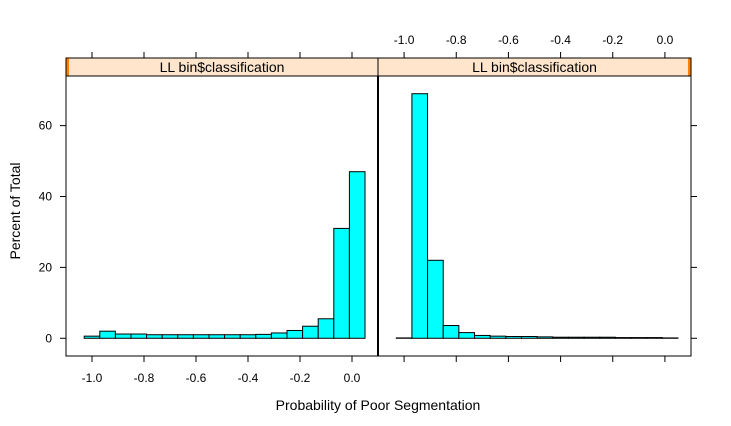 The height and width of the screenshot is (426, 731). Describe the element at coordinates (15, 210) in the screenshot. I see `y-axis-title: Percent of Total` at that location.